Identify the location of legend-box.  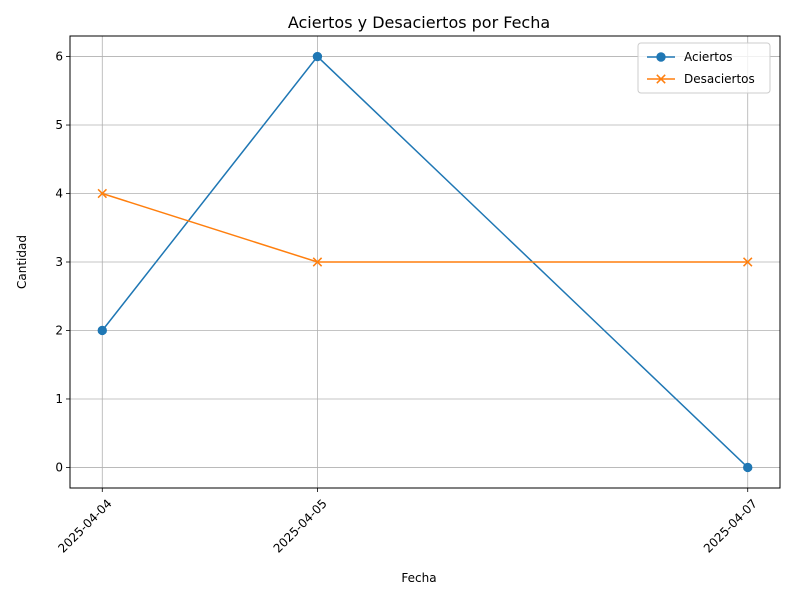
(704, 68).